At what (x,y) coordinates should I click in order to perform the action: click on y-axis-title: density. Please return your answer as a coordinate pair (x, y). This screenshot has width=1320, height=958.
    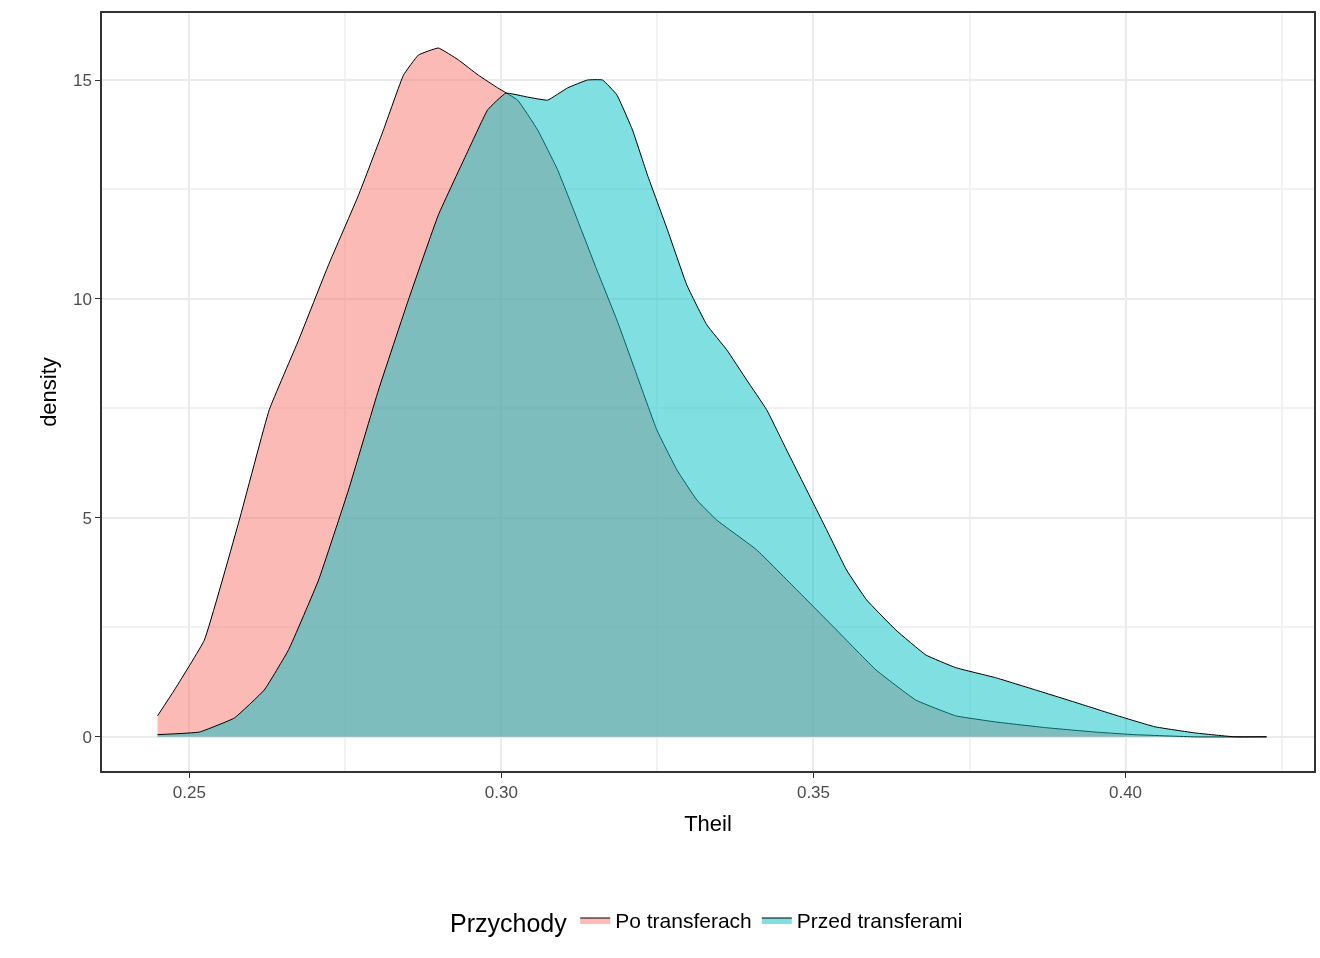
    Looking at the image, I should click on (49, 392).